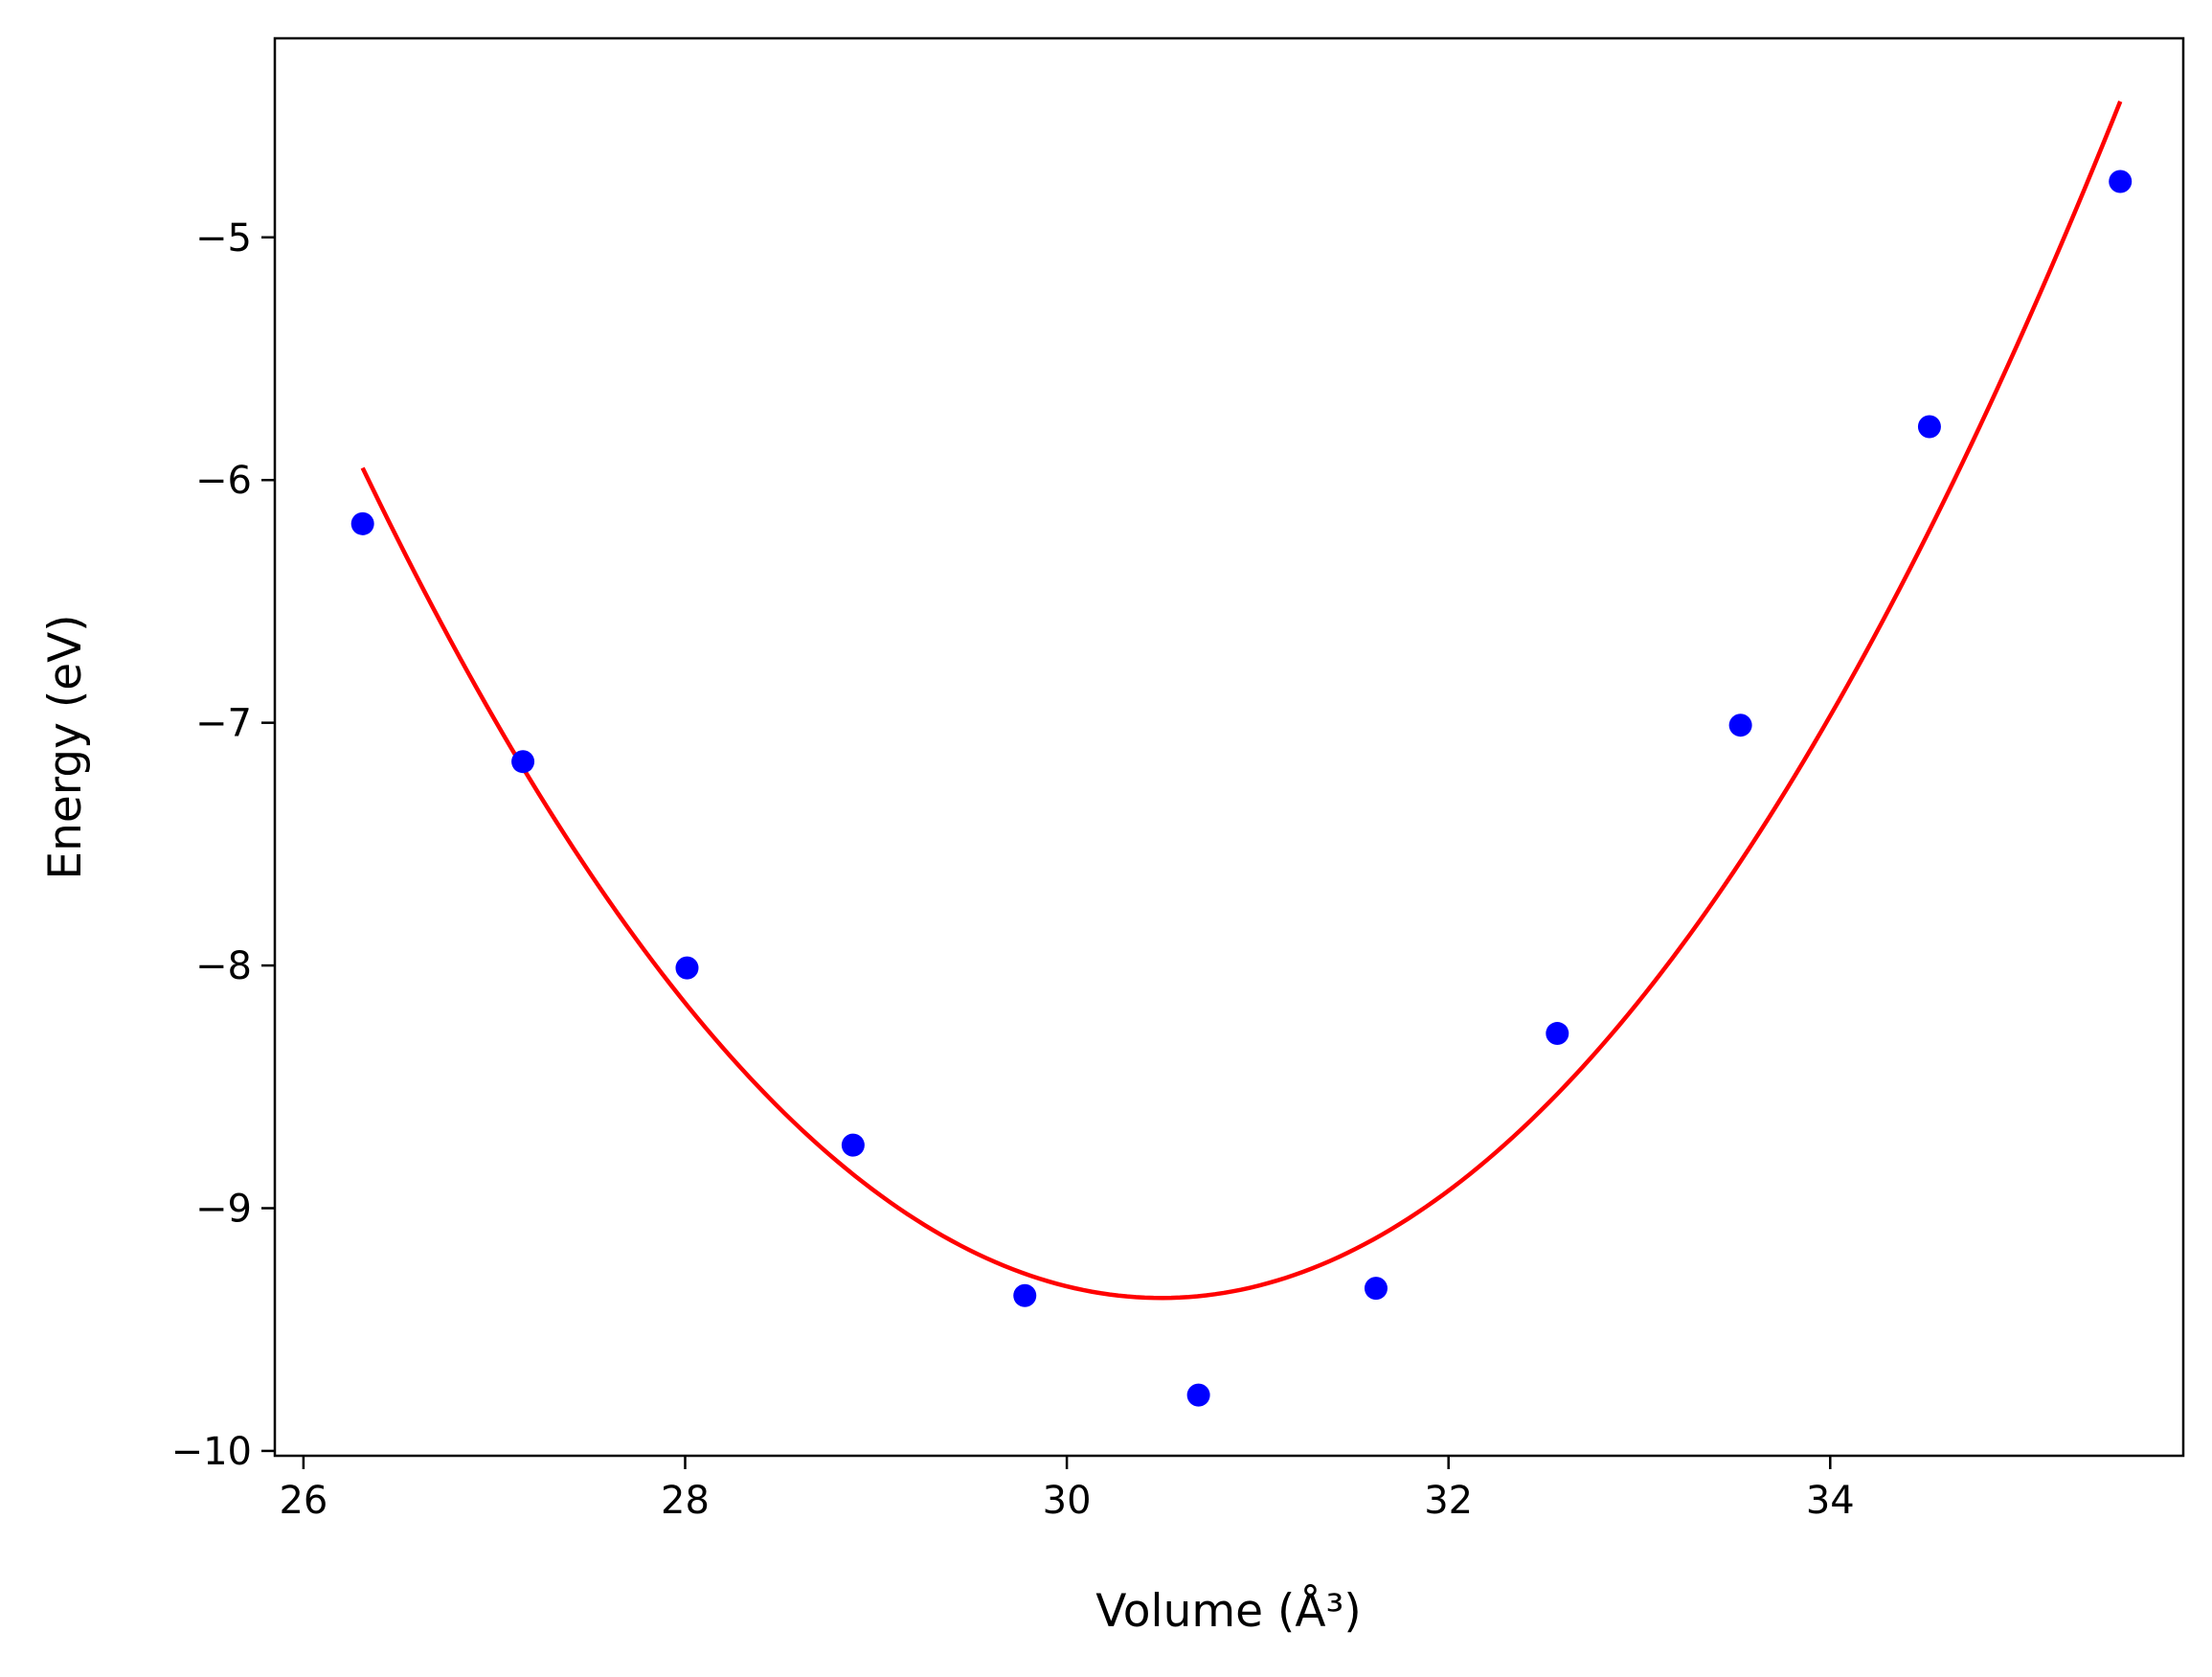 Image resolution: width=2212 pixels, height=1677 pixels. What do you see at coordinates (65, 746) in the screenshot?
I see `y-axis-label: Energy (eV)` at bounding box center [65, 746].